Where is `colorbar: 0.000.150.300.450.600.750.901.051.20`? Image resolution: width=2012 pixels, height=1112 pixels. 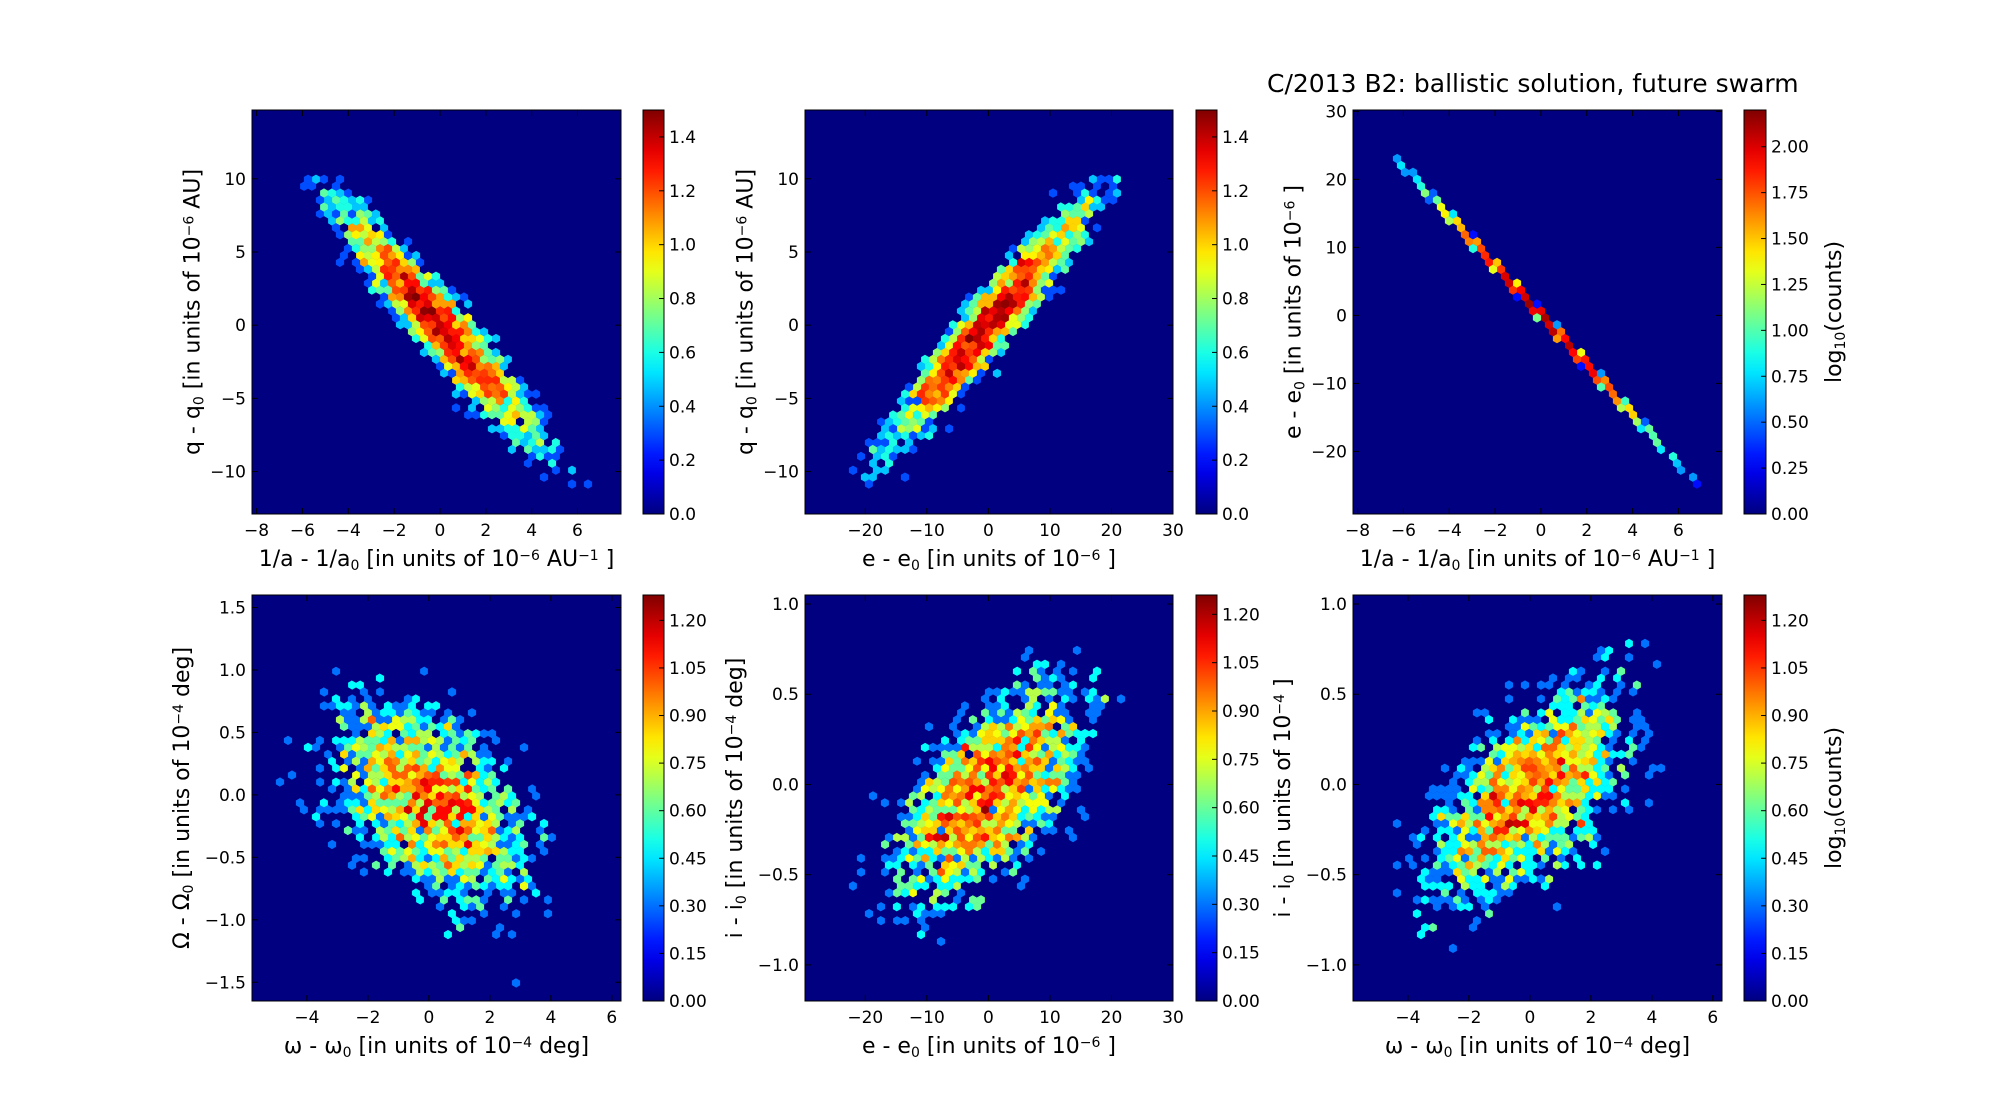
colorbar: 0.000.150.300.450.600.750.901.051.20 is located at coordinates (674, 803).